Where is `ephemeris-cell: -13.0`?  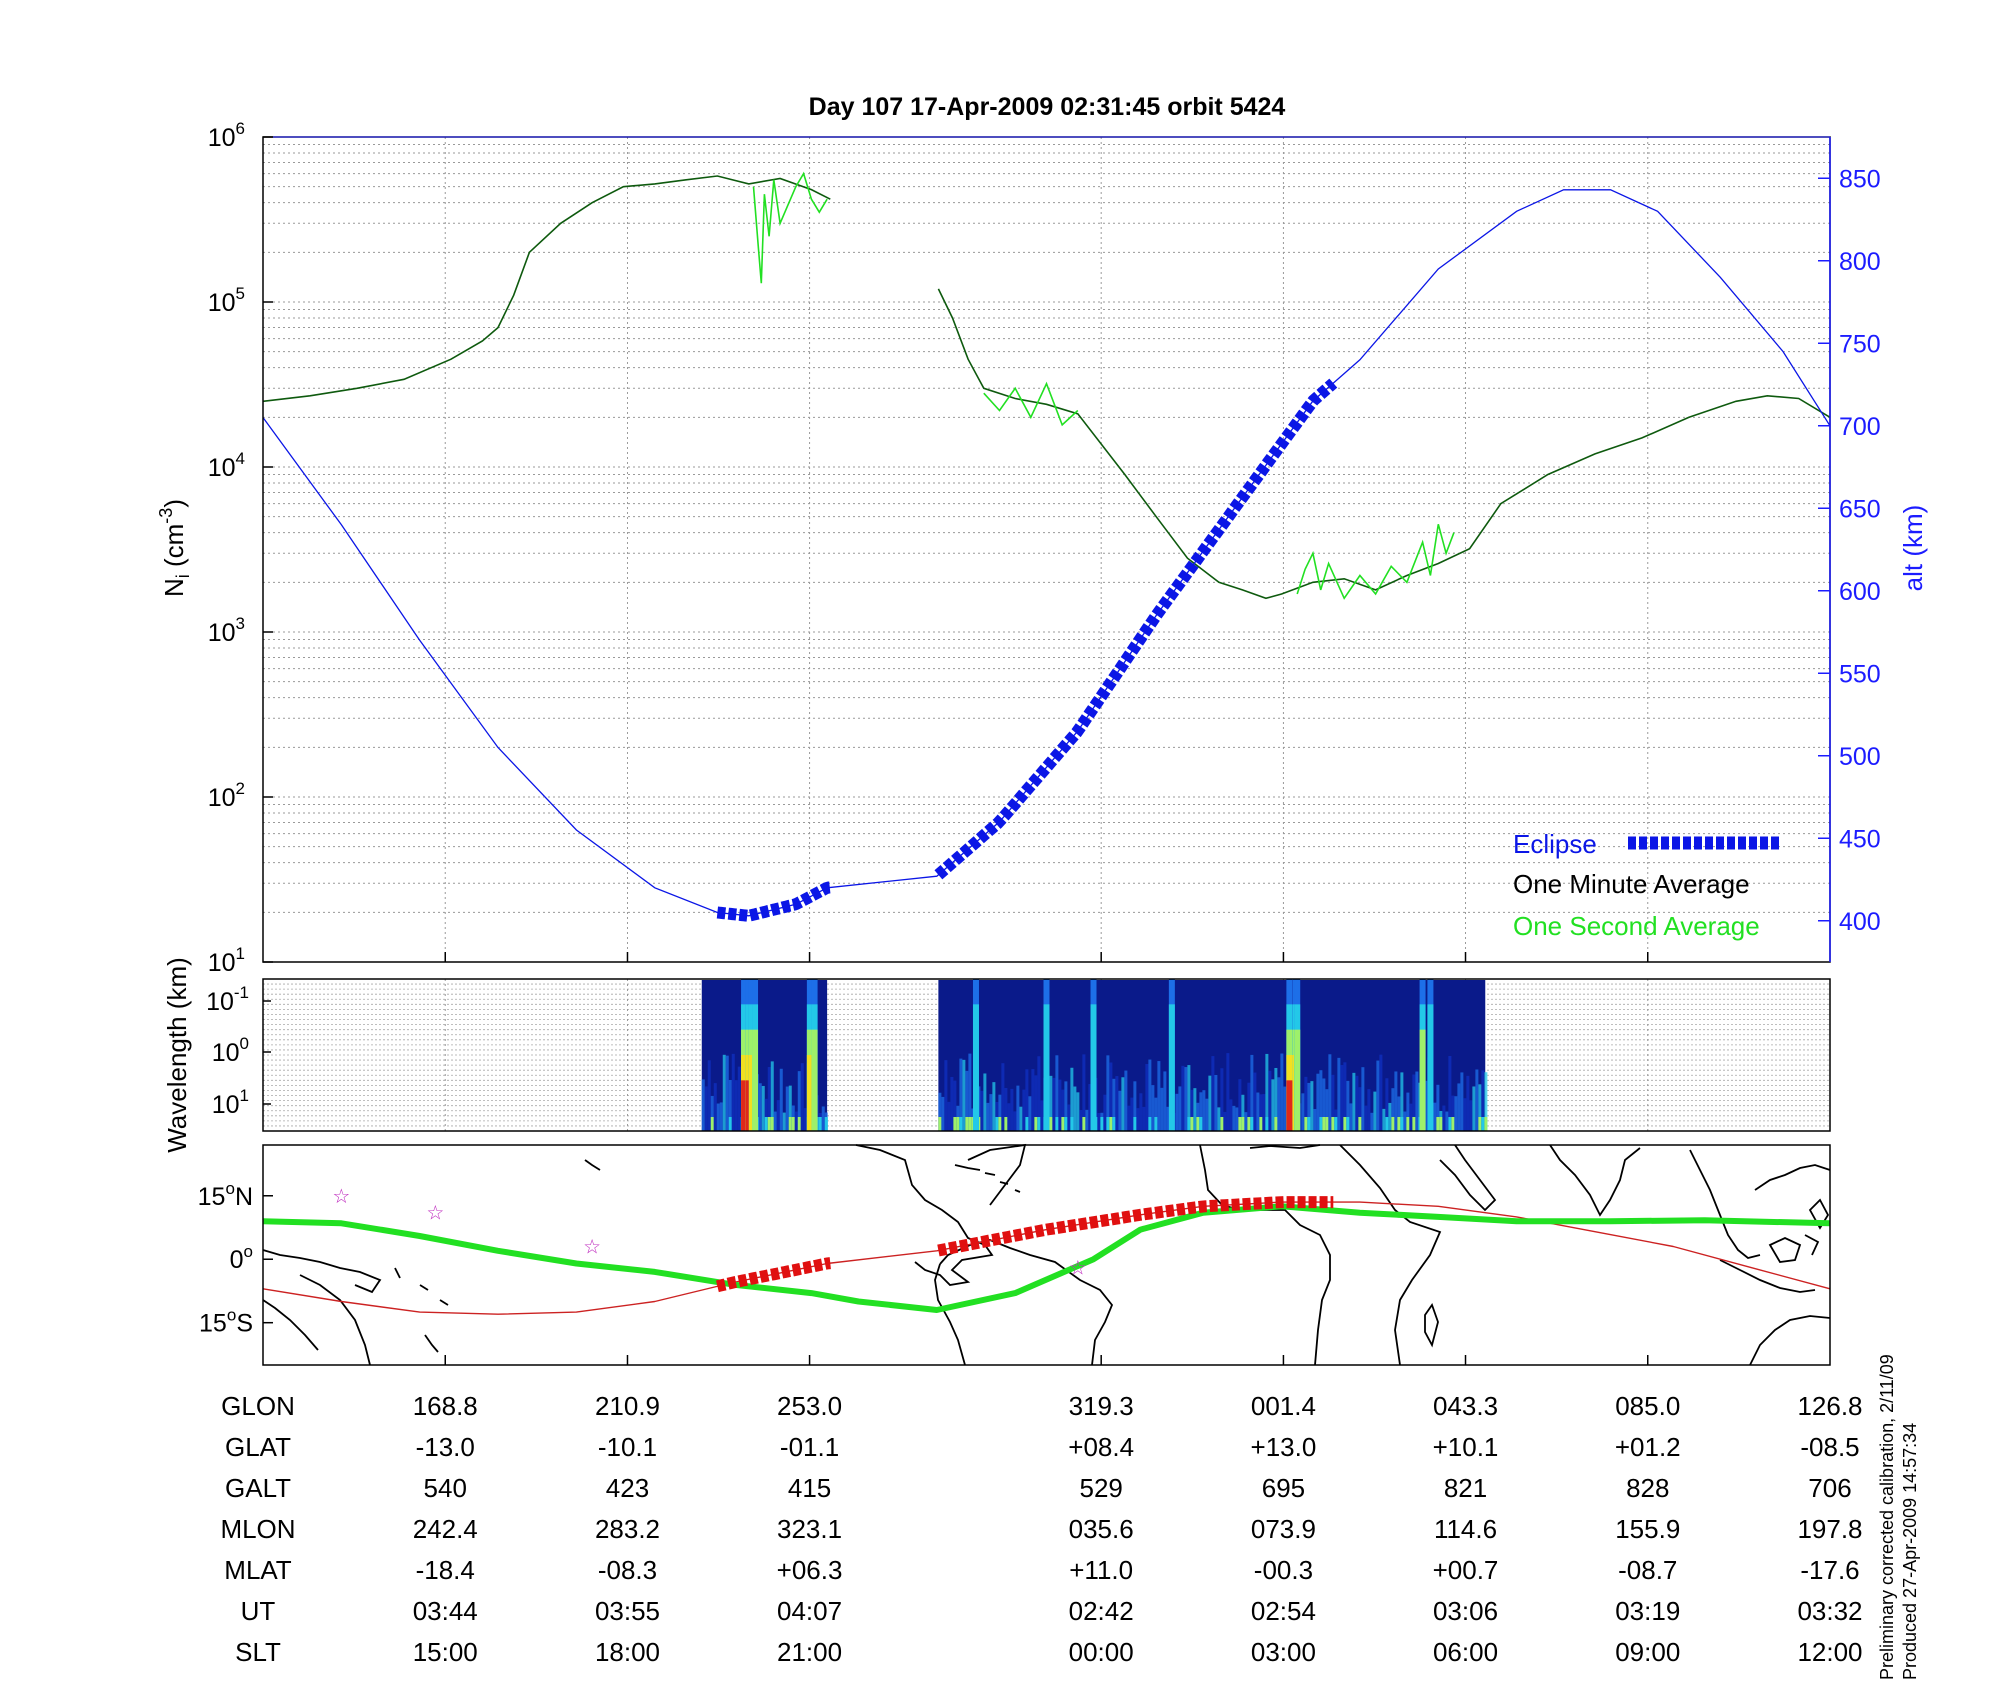 ephemeris-cell: -13.0 is located at coordinates (445, 1447).